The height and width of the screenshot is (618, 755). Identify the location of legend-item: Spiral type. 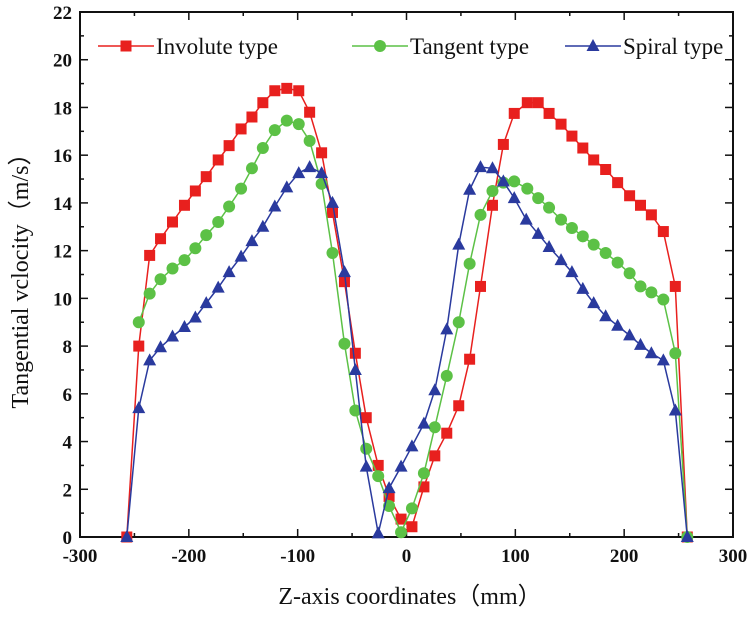
(644, 46).